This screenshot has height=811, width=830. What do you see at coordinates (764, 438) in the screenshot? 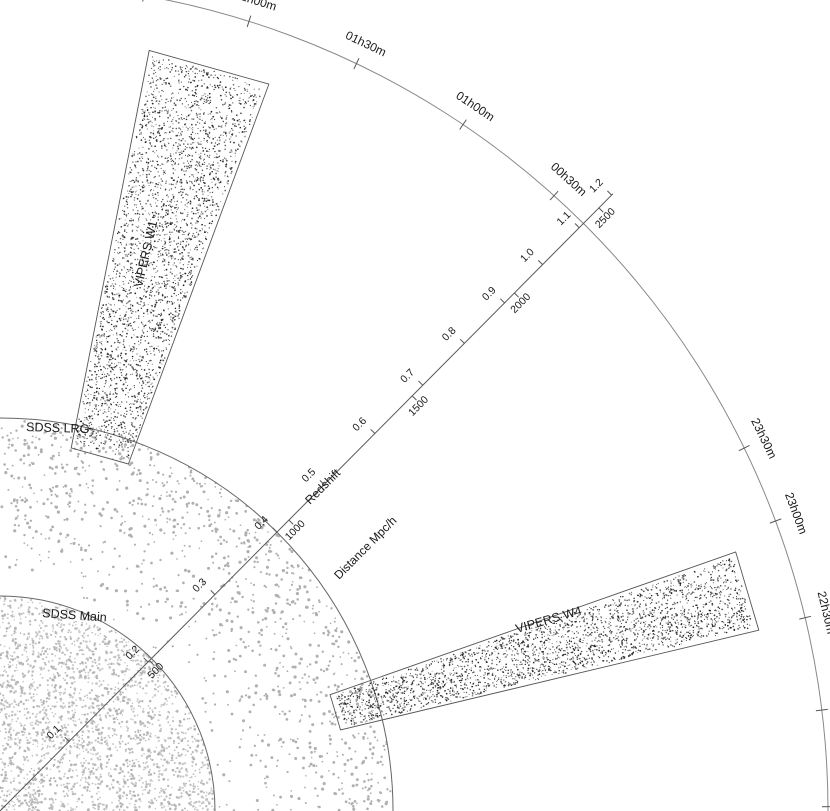
I see `ra-label-6: 23h30m` at bounding box center [764, 438].